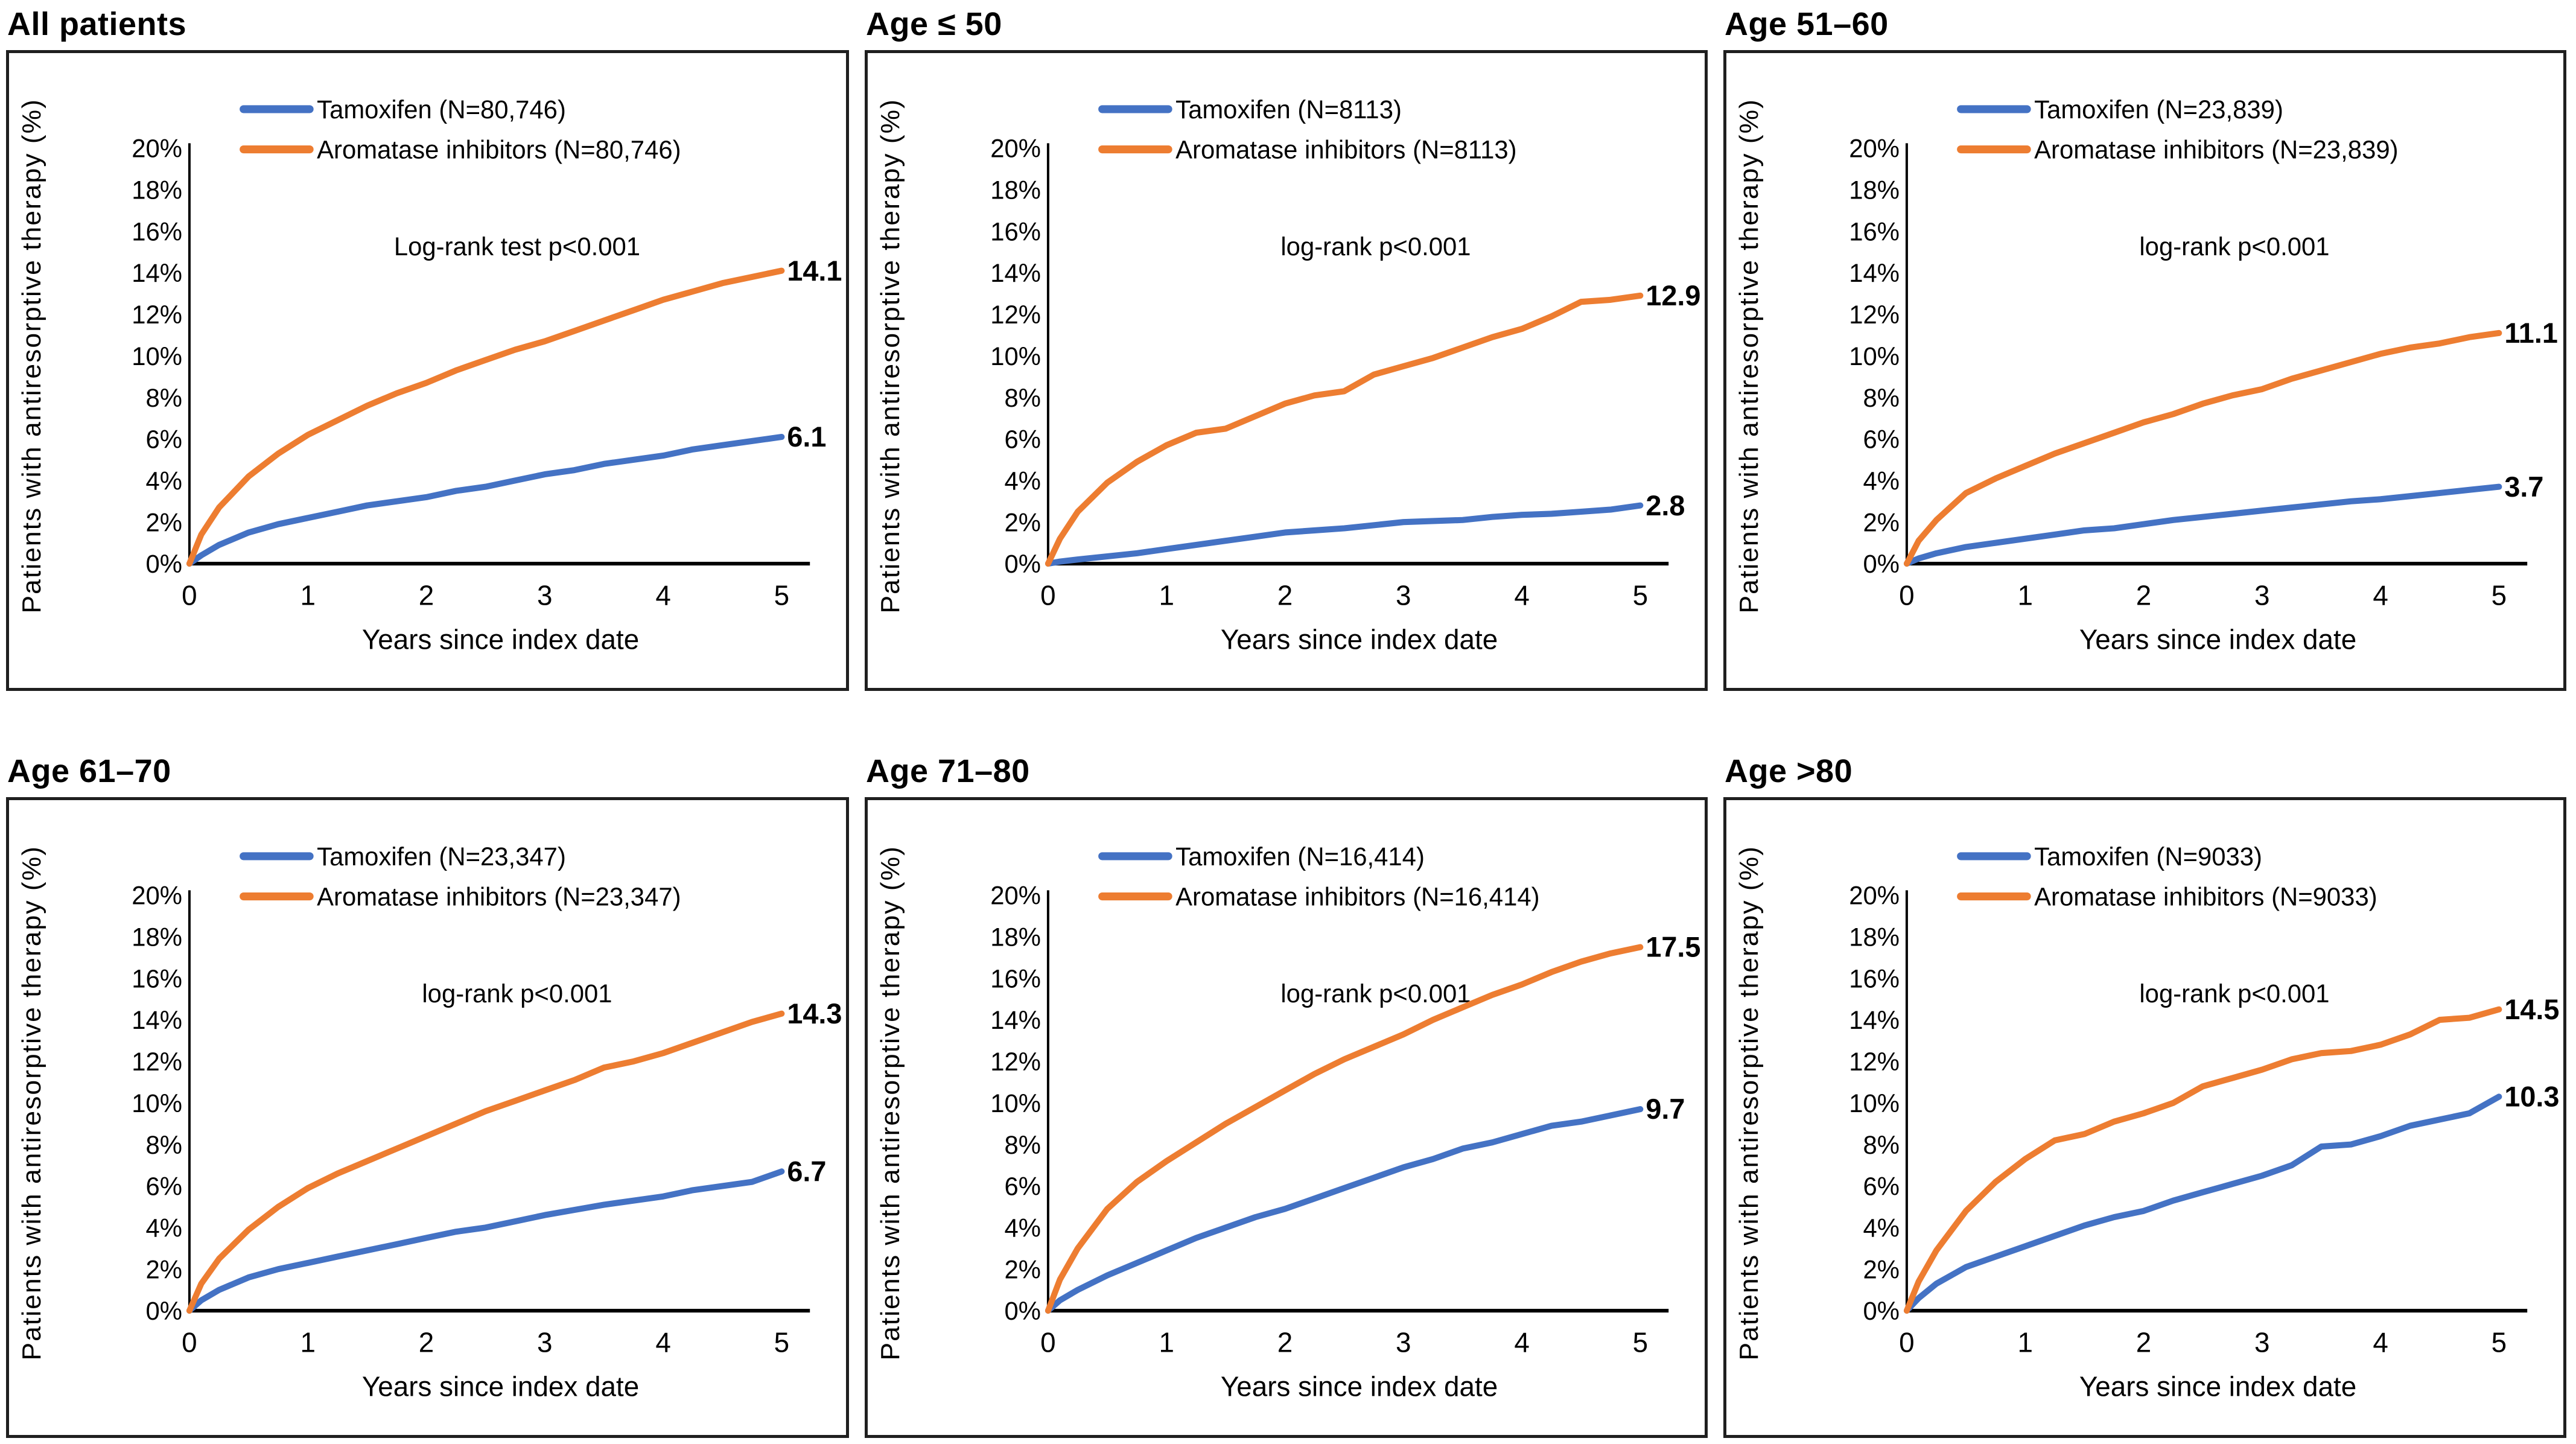  What do you see at coordinates (1022, 564) in the screenshot?
I see `y-tick-label: 0%` at bounding box center [1022, 564].